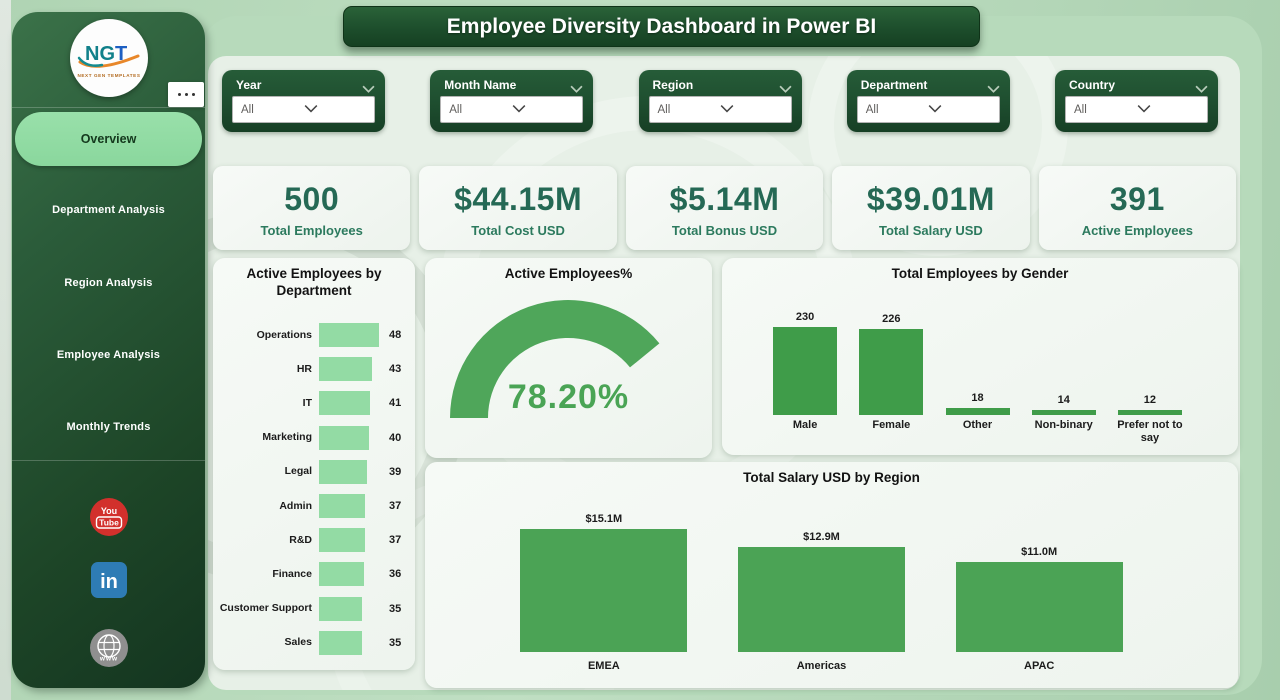 This screenshot has width=1280, height=700. I want to click on sidebar-divider, so click(108, 460).